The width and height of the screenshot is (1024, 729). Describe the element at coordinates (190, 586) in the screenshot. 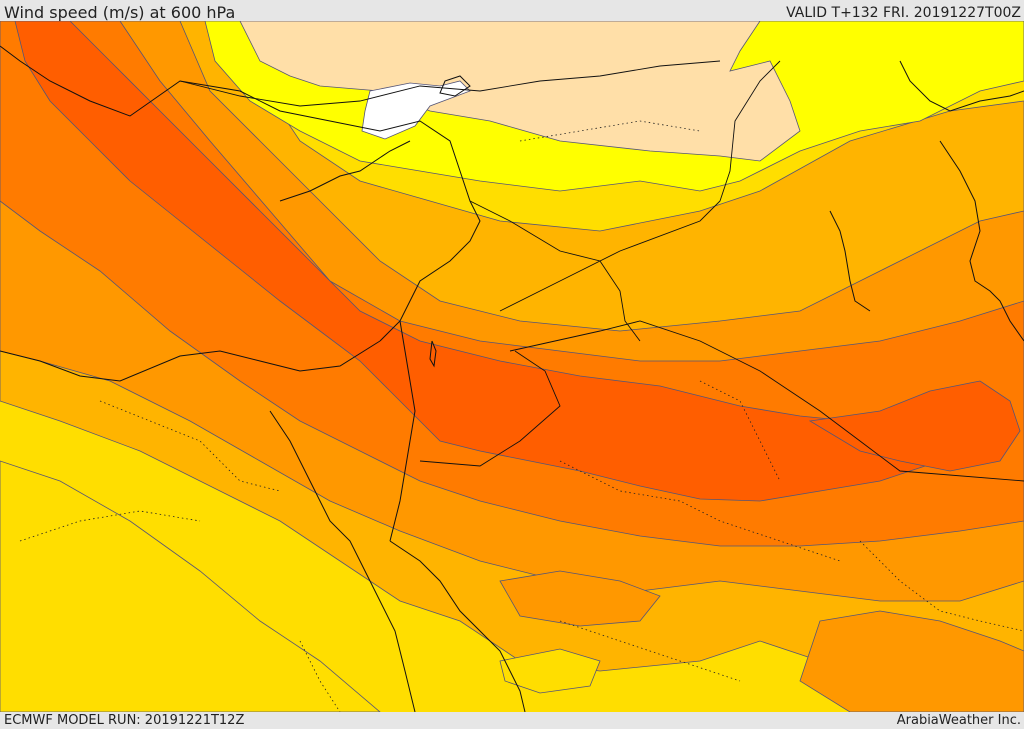

I see `southwest-yellow-region` at that location.